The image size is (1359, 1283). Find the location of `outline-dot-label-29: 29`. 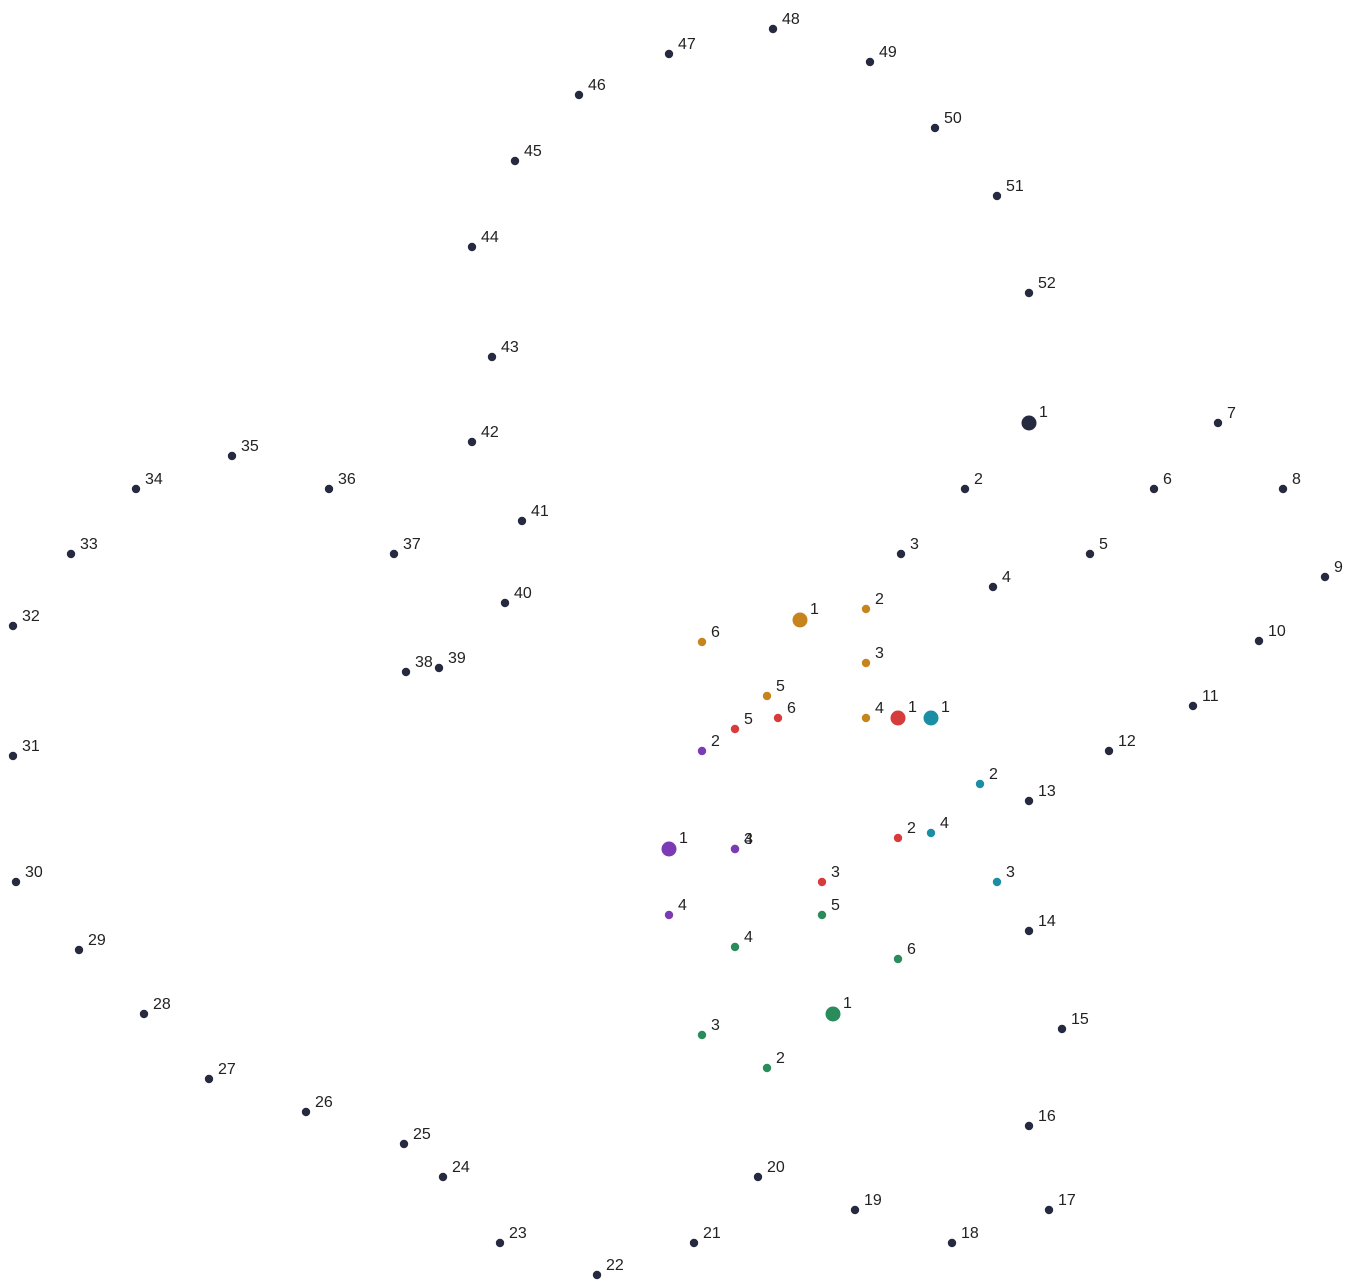

outline-dot-label-29: 29 is located at coordinates (97, 940).